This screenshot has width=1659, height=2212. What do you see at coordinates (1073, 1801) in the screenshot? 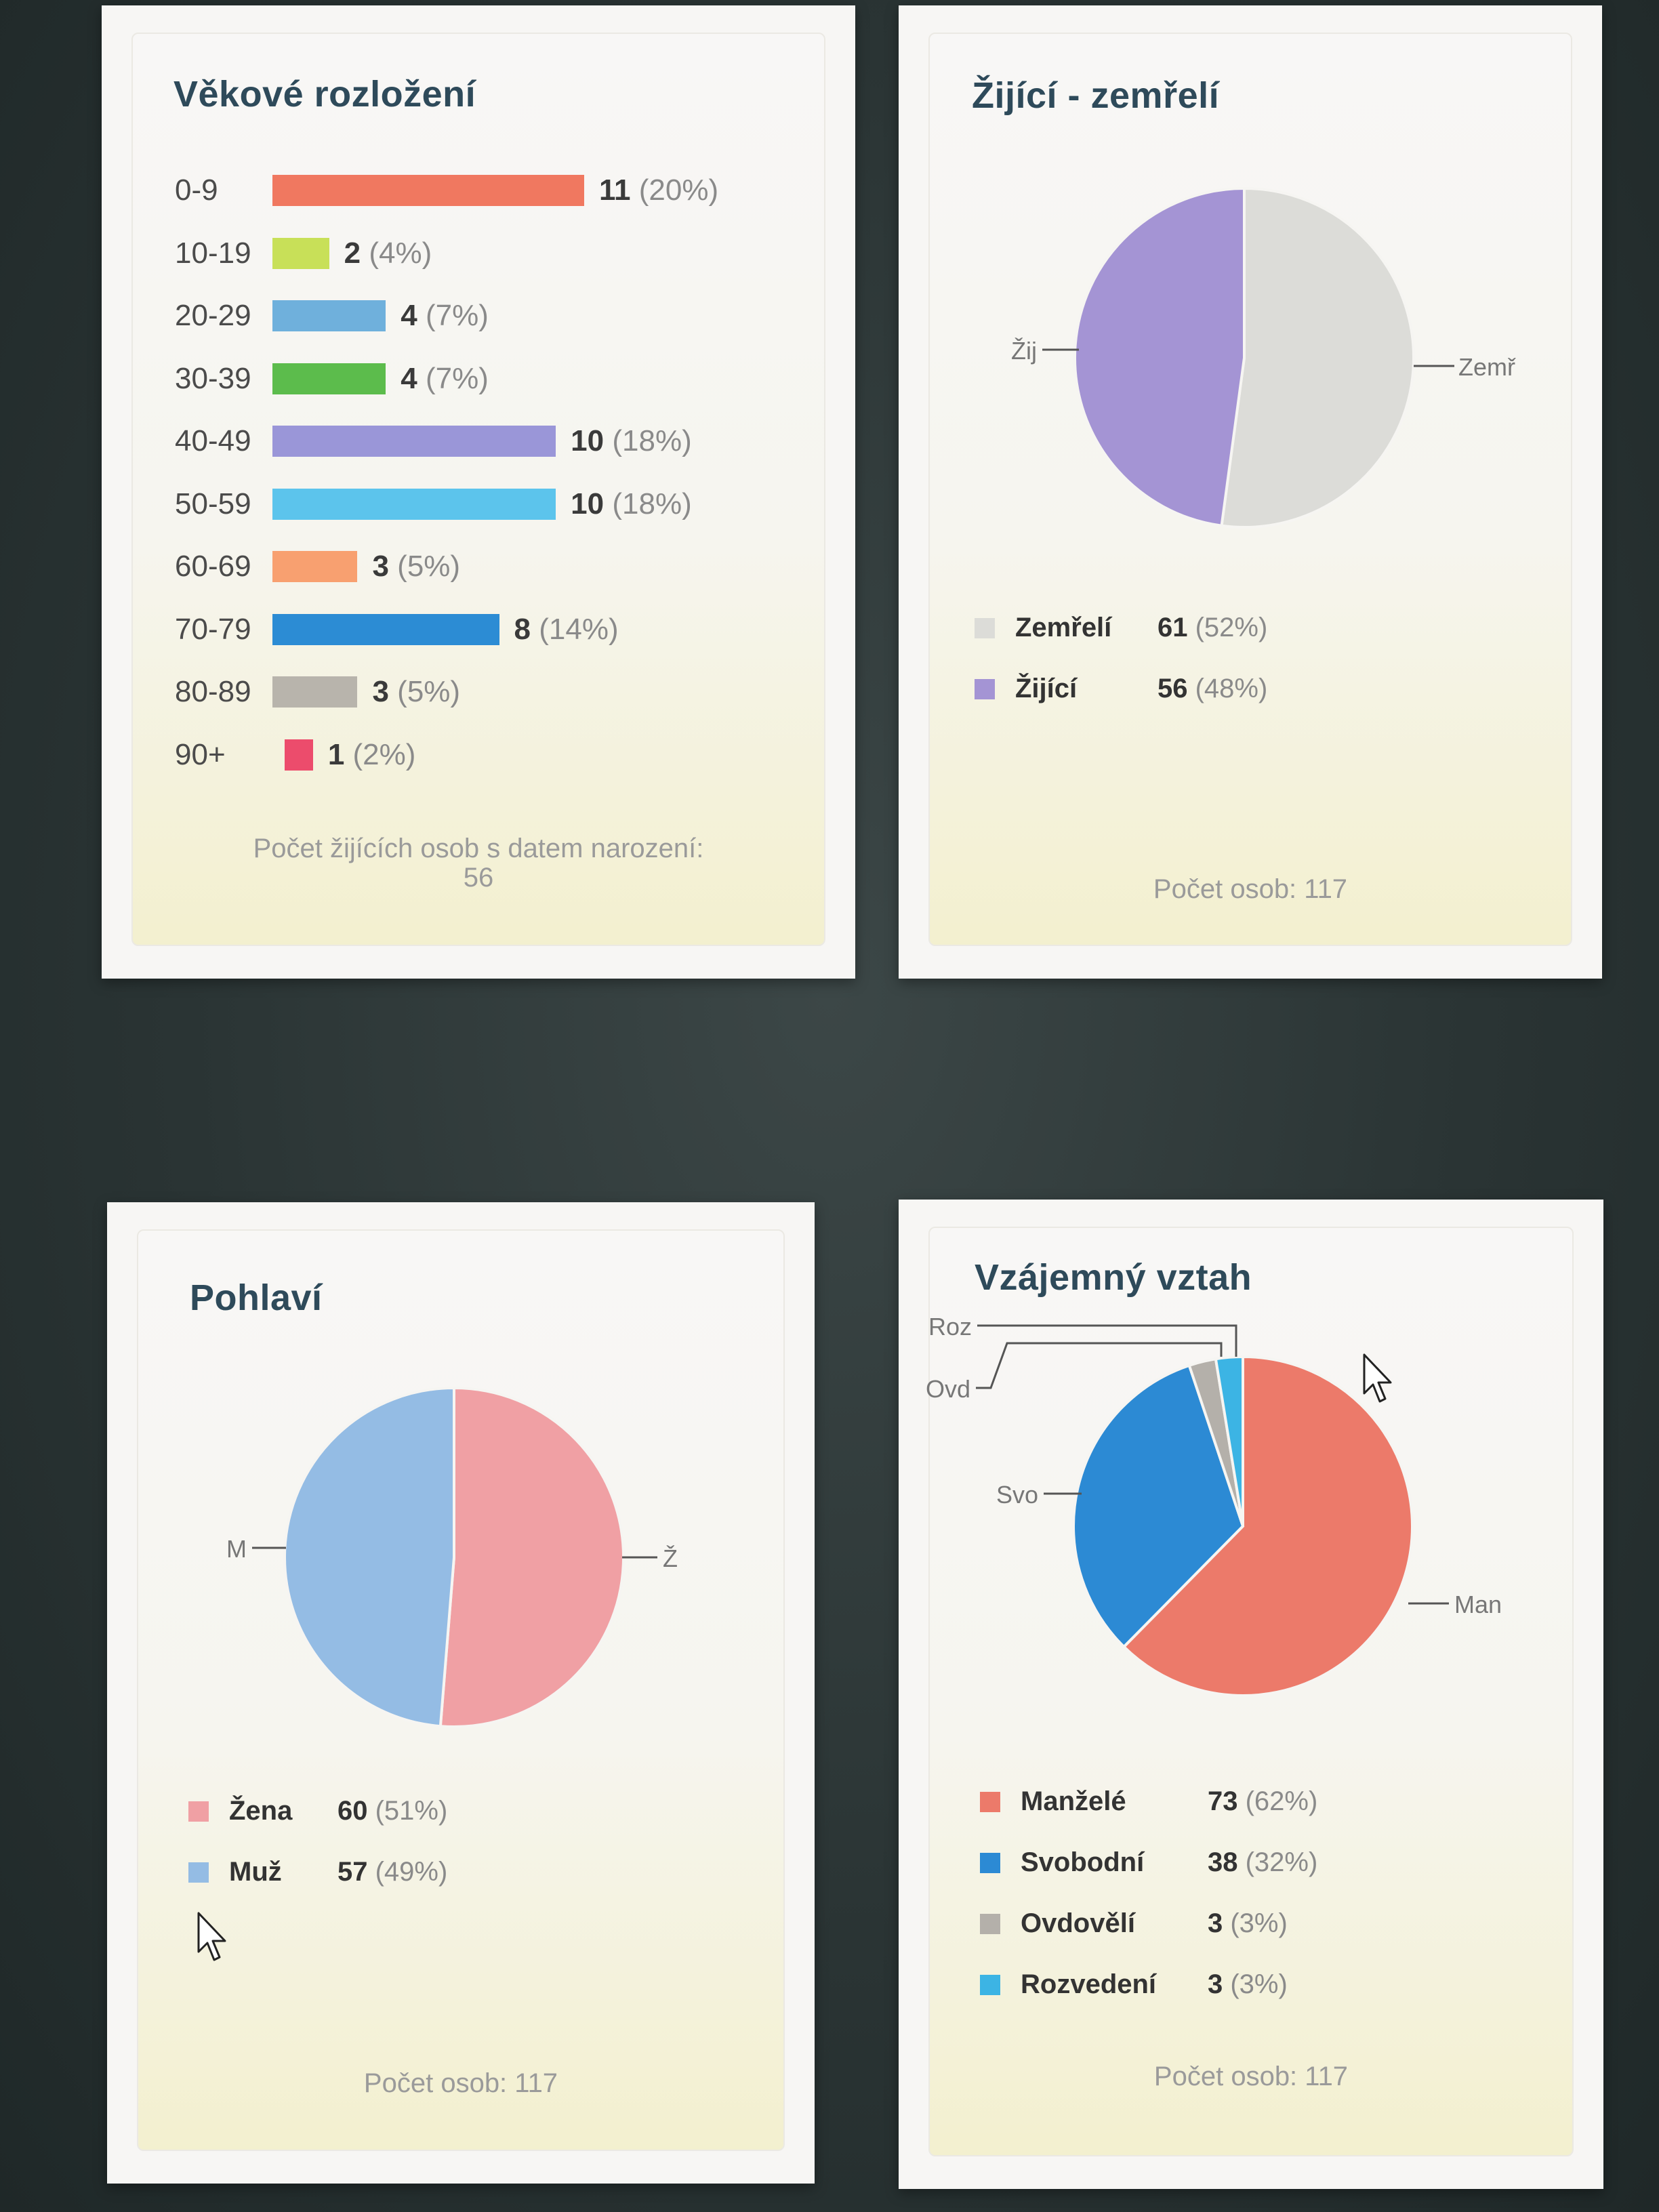
I see `legend-label: Manželé` at bounding box center [1073, 1801].